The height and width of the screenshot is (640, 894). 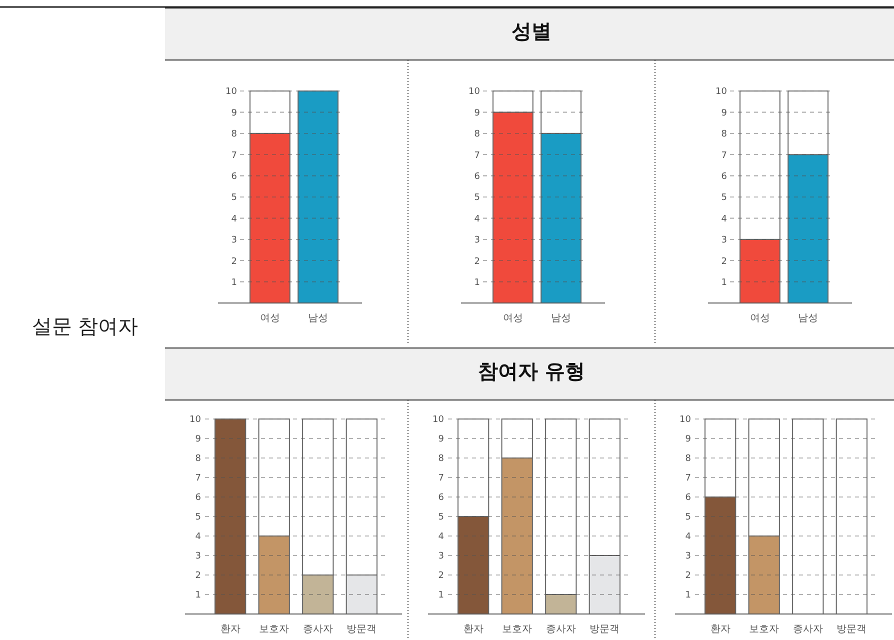 I want to click on chart-title: 참여자 유형, so click(x=531, y=371).